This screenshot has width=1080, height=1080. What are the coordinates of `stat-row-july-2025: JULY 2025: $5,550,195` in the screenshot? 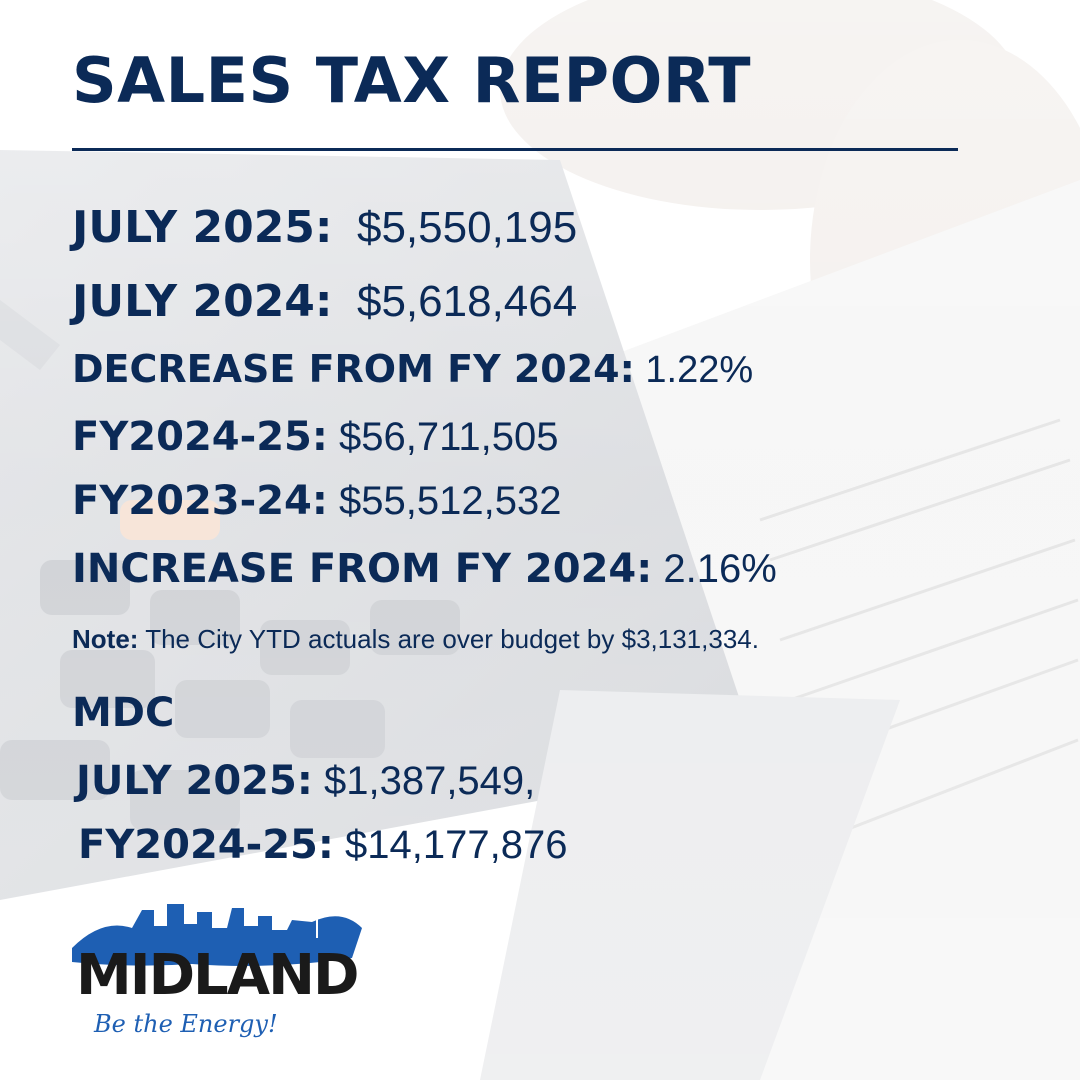 It's located at (324, 227).